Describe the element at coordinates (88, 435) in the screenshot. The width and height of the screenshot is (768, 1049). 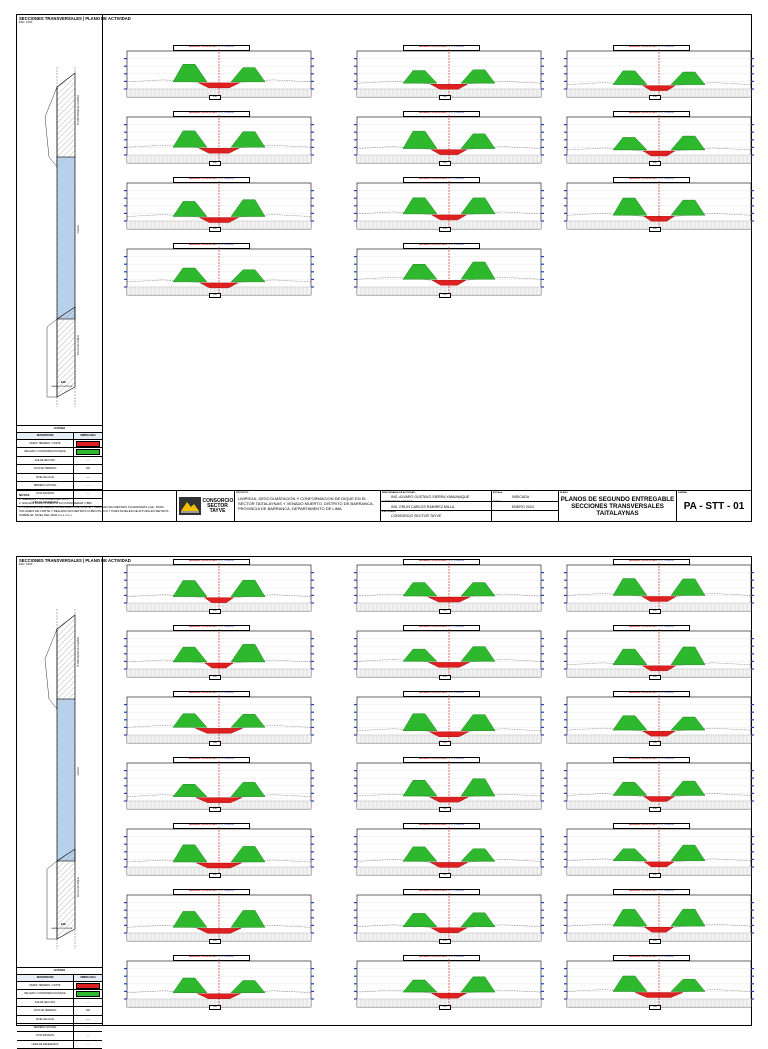
I see `legend-col-symbol: SIMBOLOGIA` at that location.